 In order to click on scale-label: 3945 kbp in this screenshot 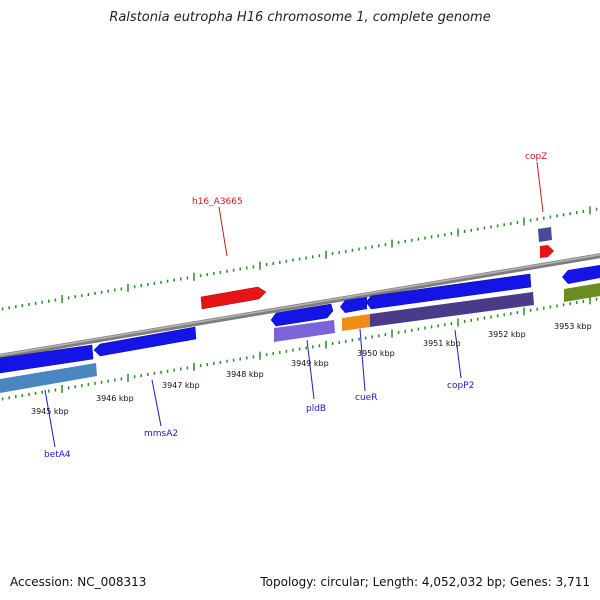, I will do `click(50, 411)`.